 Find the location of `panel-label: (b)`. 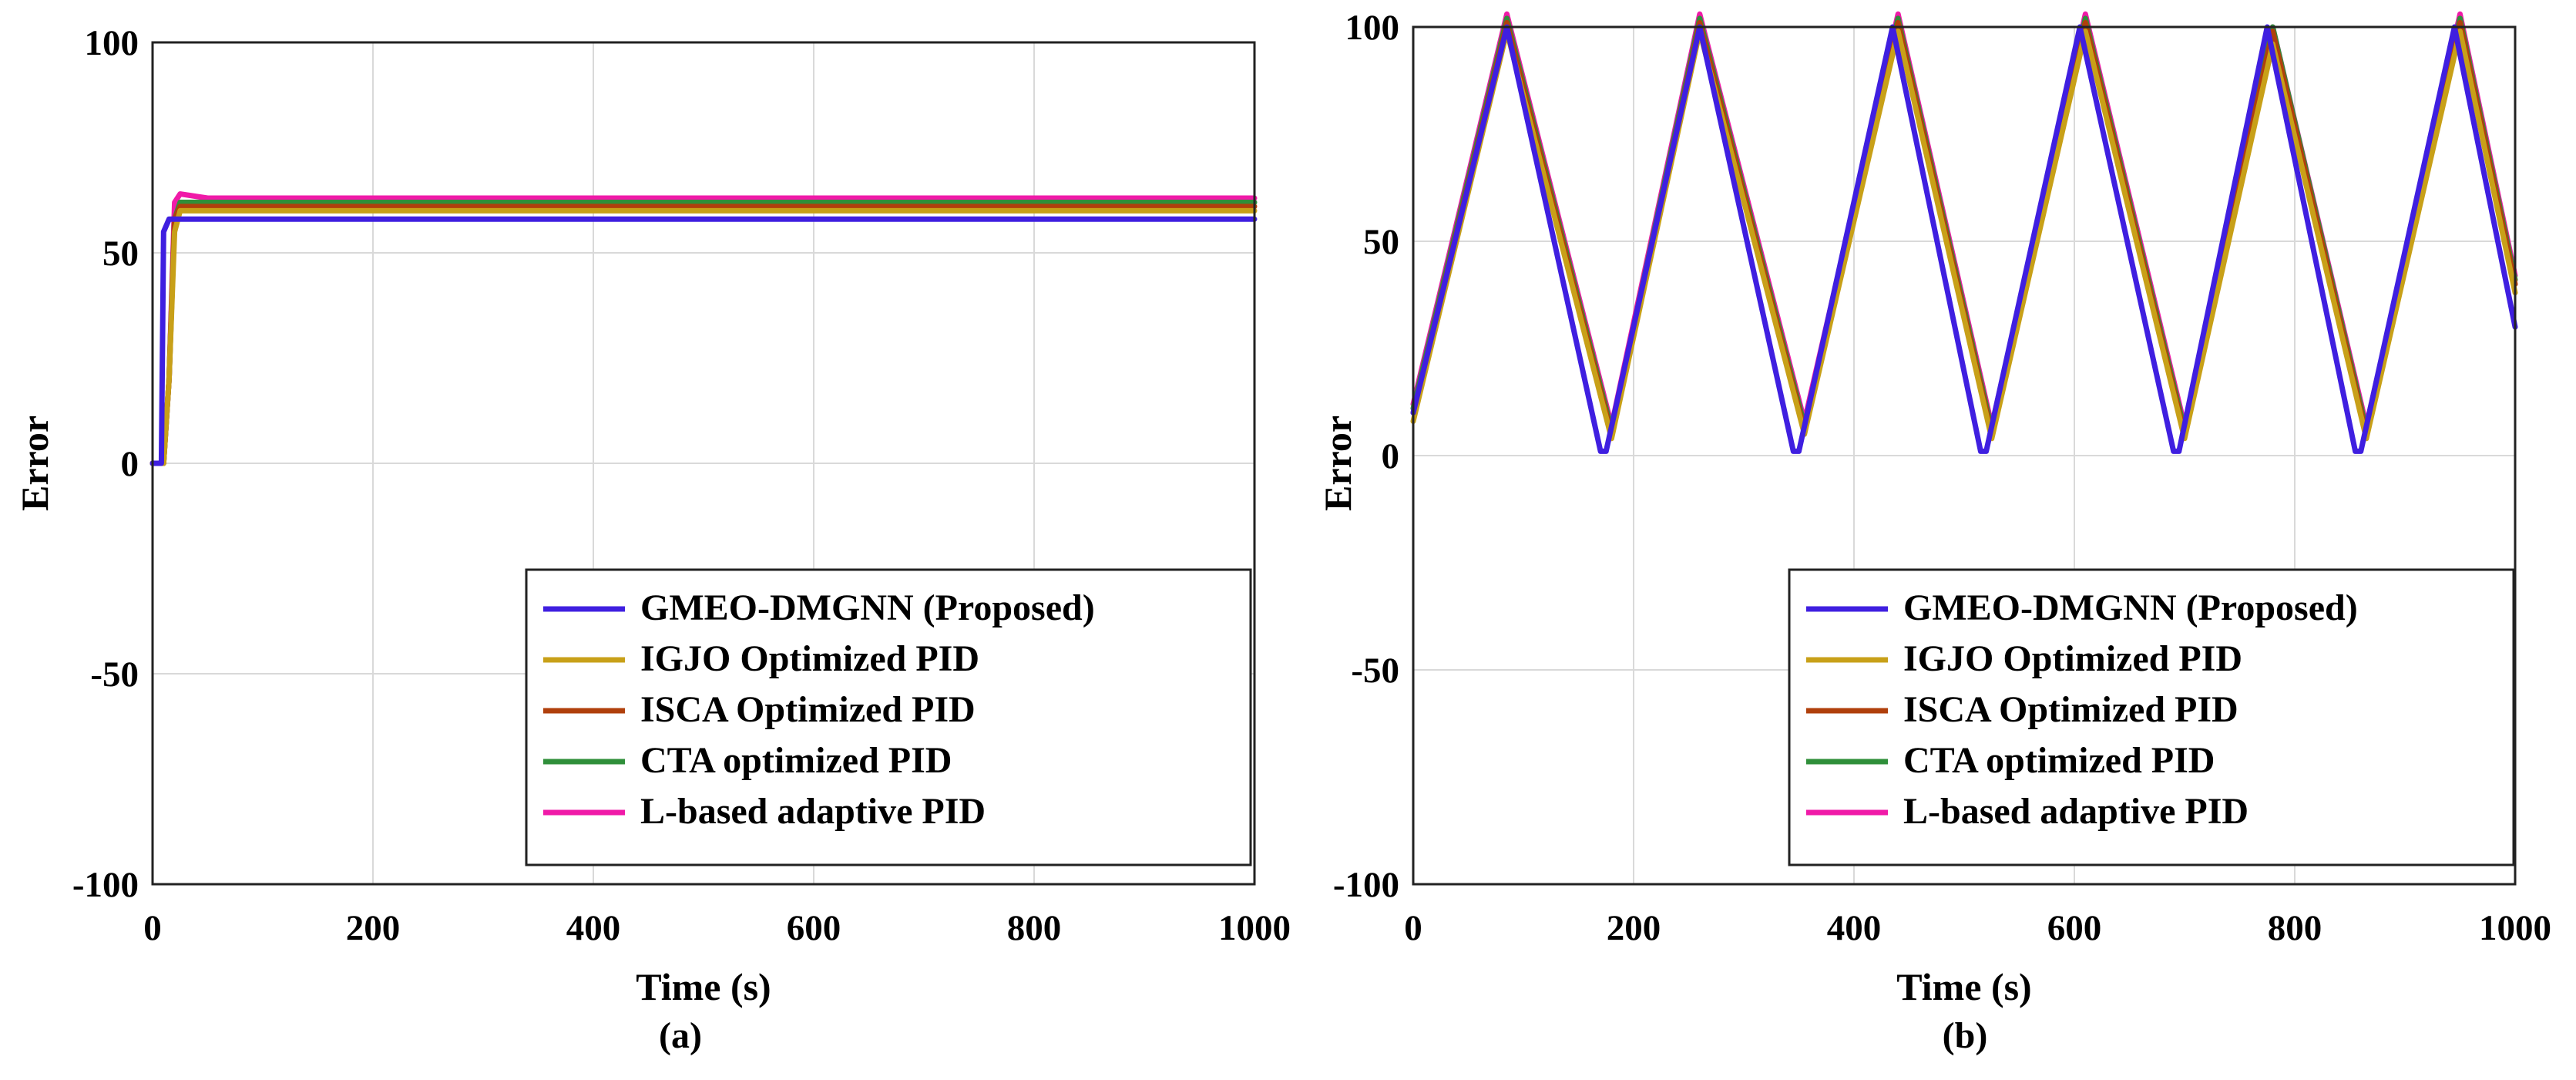

panel-label: (b) is located at coordinates (1965, 1036).